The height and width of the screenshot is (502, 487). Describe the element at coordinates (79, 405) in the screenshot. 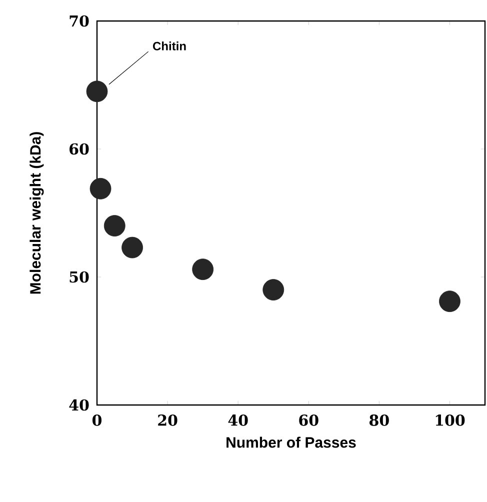

I see `y-tick-label: 40` at that location.